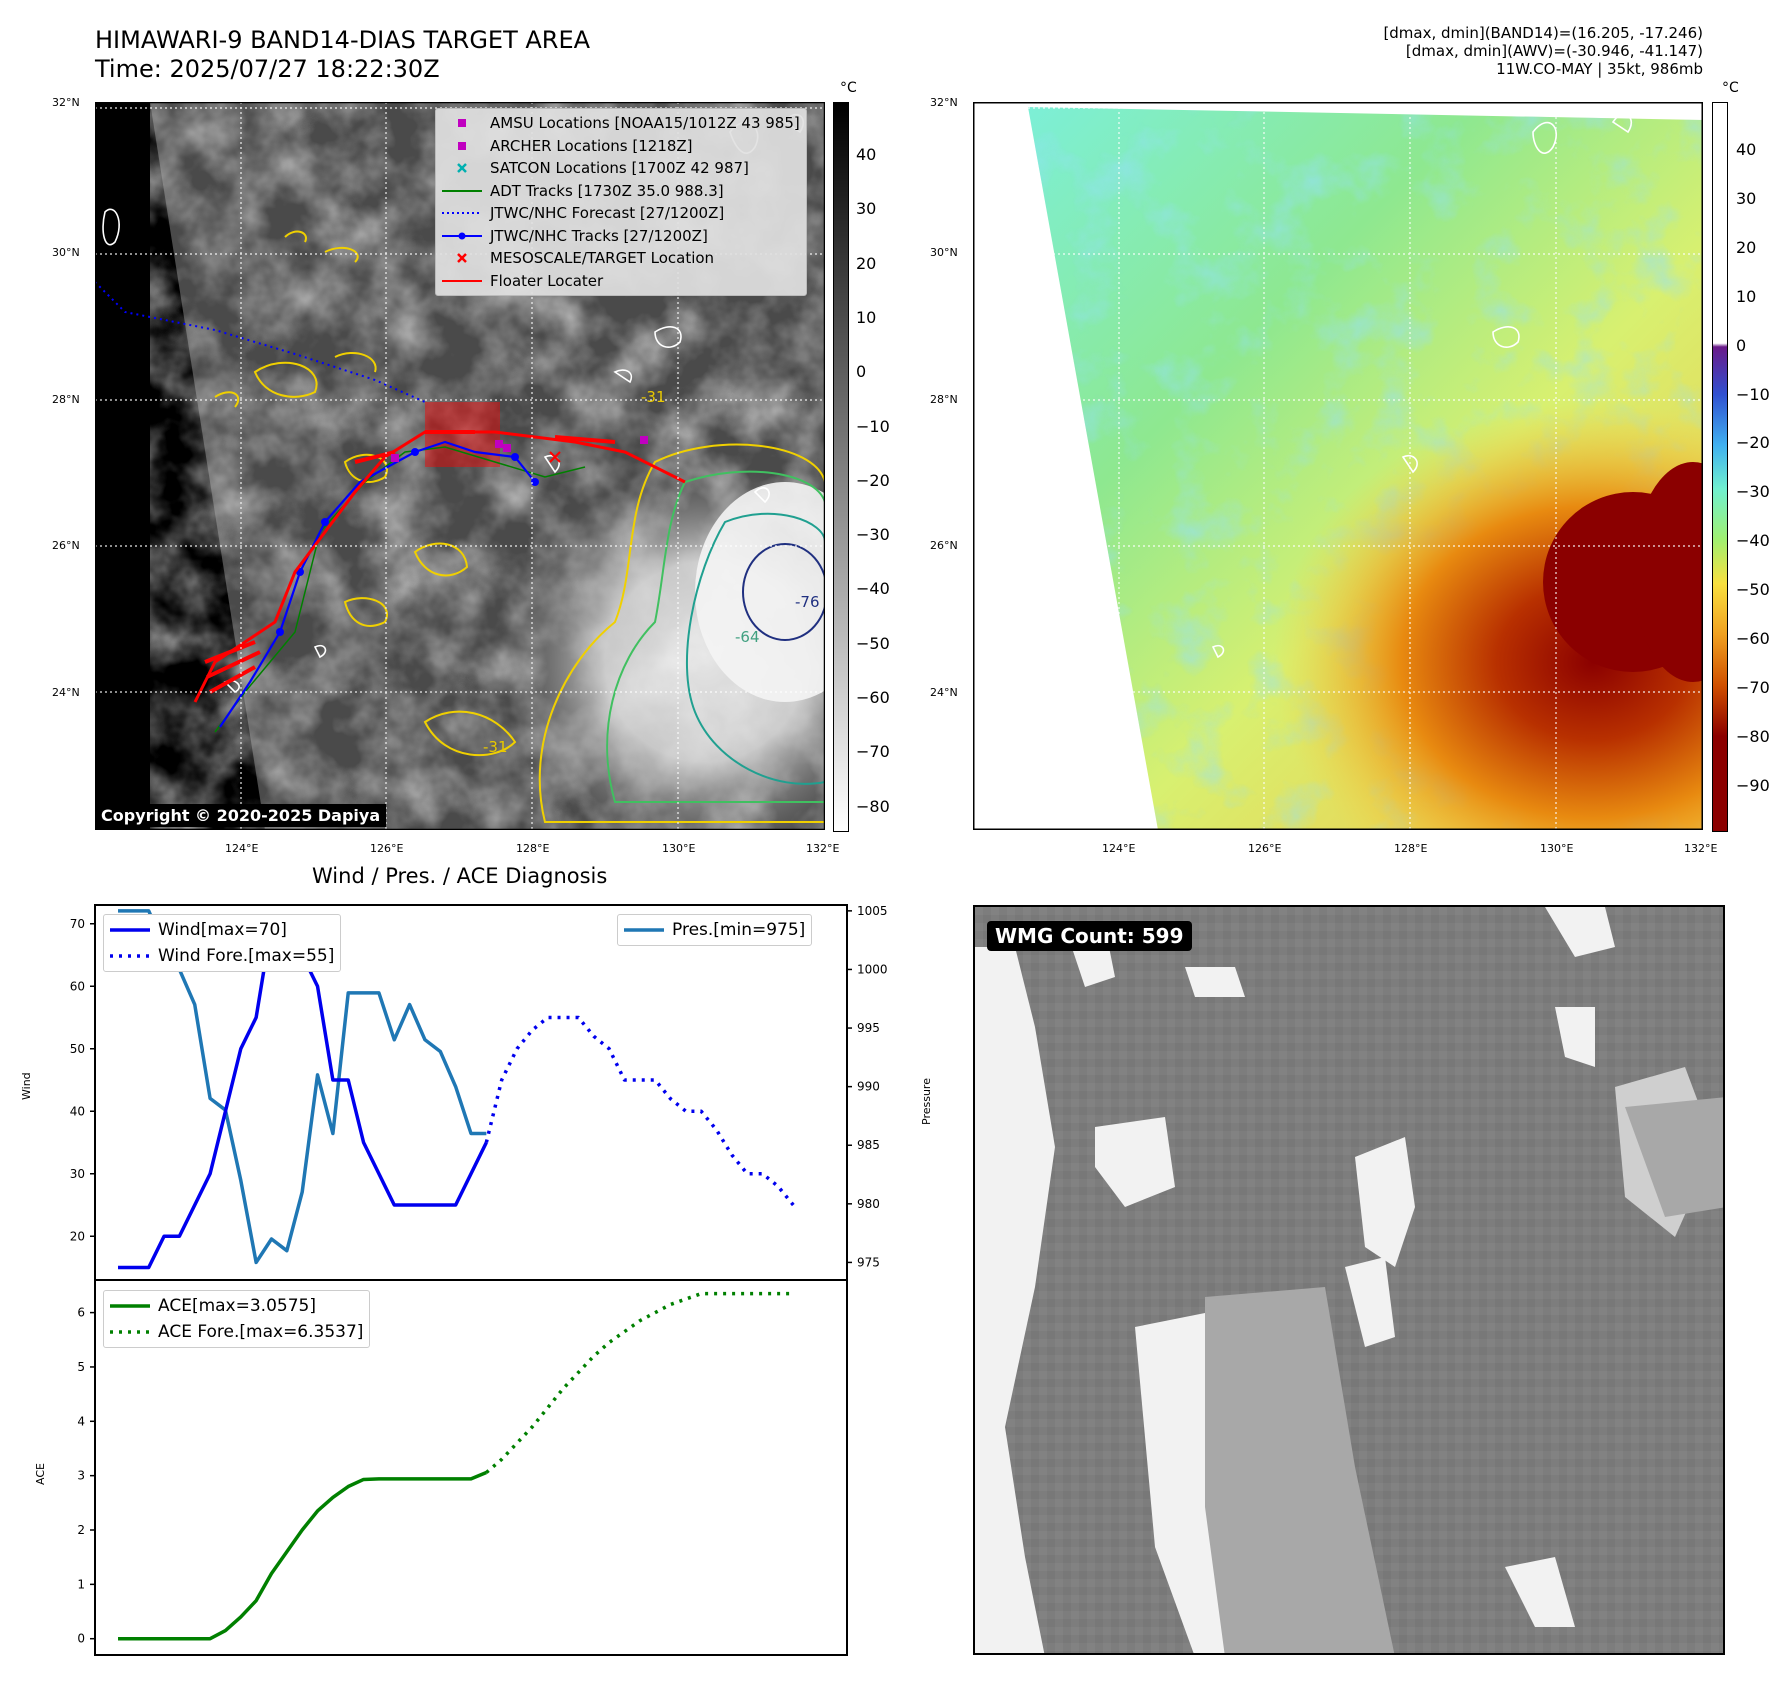 The width and height of the screenshot is (1788, 1690). What do you see at coordinates (1089, 936) in the screenshot?
I see `wmg-count-label: WMG Count: 599` at bounding box center [1089, 936].